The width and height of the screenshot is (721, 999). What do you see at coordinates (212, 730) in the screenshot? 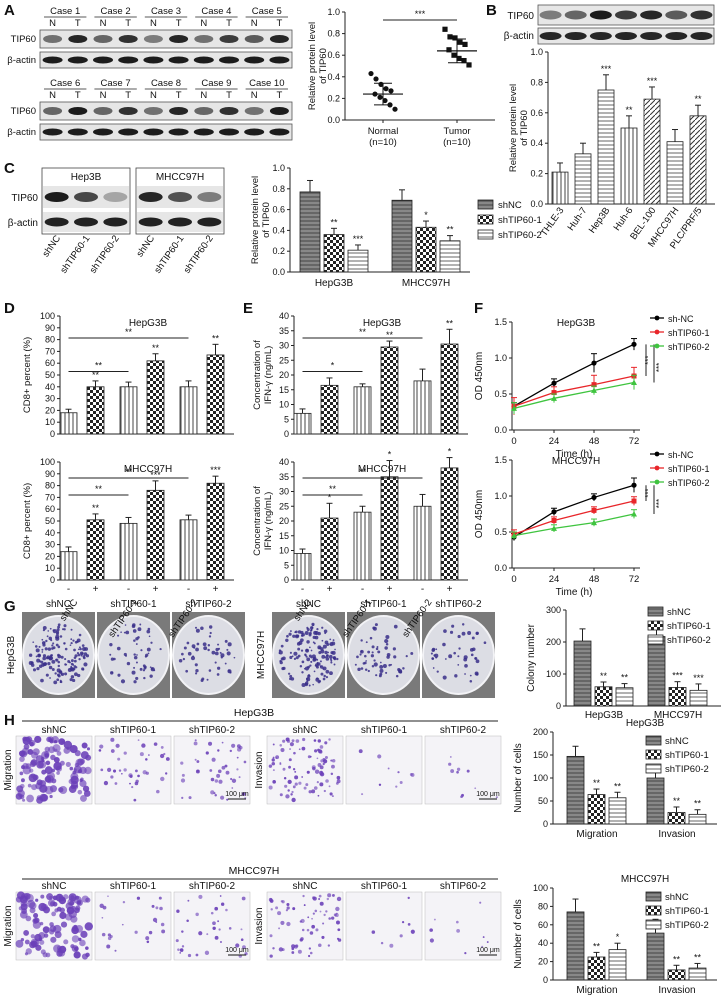
I see `transwell-label: shTIP60-2` at bounding box center [212, 730].